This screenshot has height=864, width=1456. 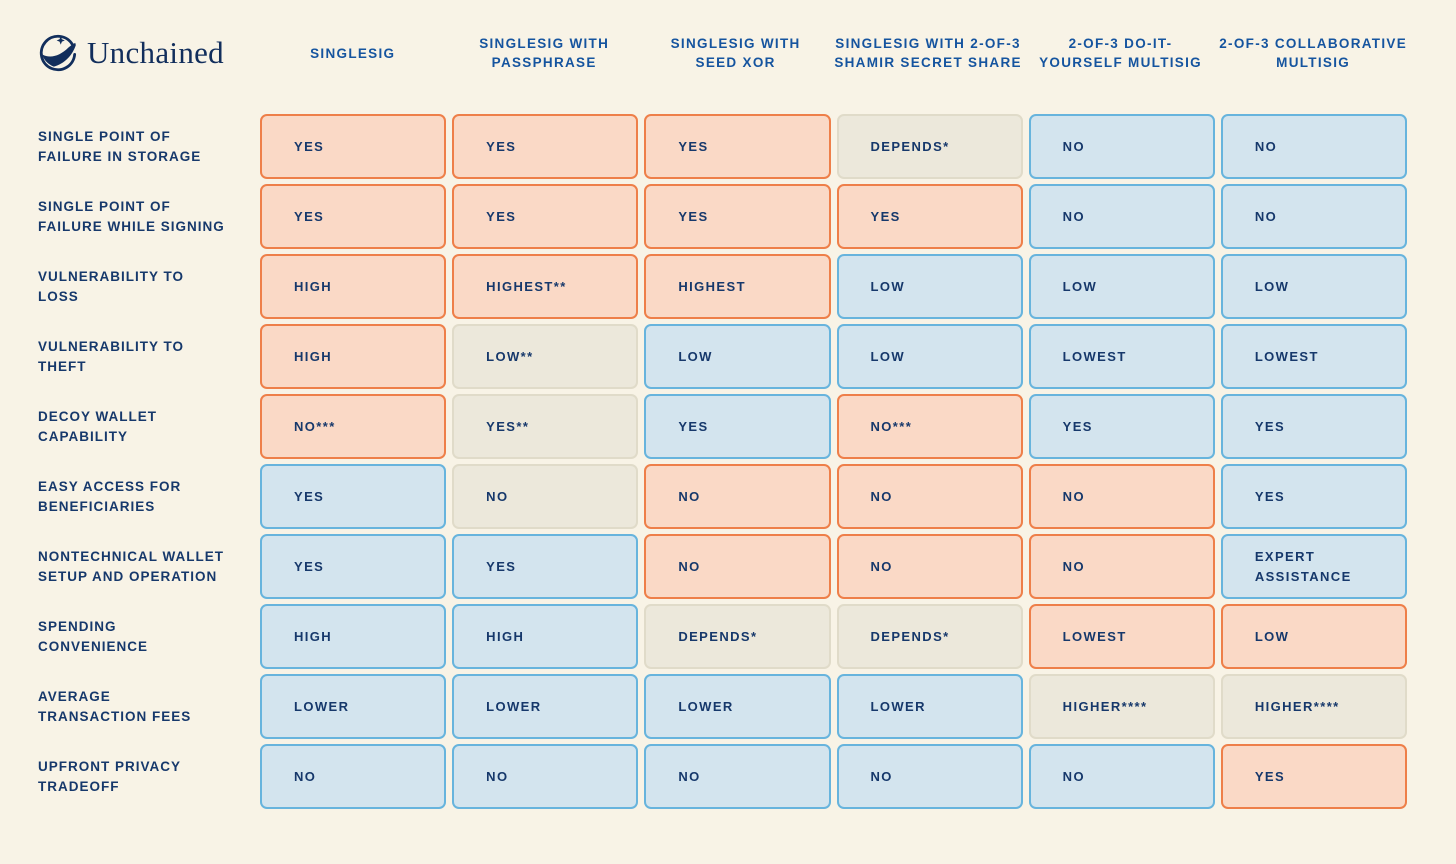 What do you see at coordinates (353, 53) in the screenshot?
I see `column-header-singlesig: SINGLESIG` at bounding box center [353, 53].